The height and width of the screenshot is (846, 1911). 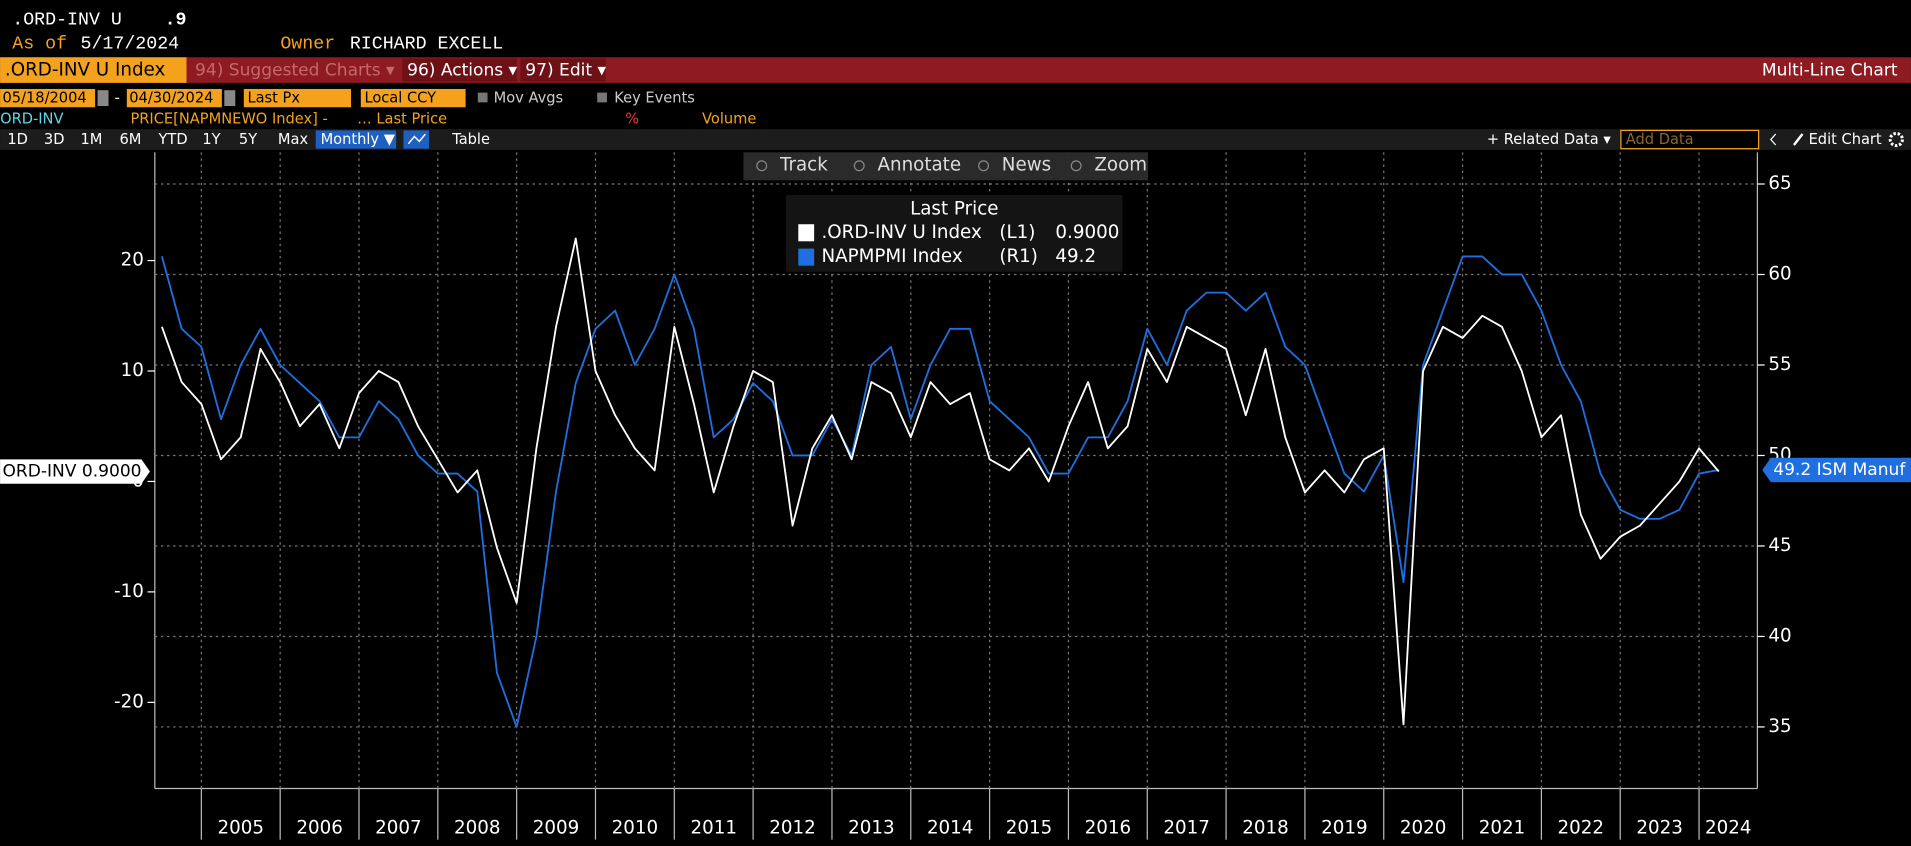 I want to click on owner-label: Owner, so click(x=307, y=45).